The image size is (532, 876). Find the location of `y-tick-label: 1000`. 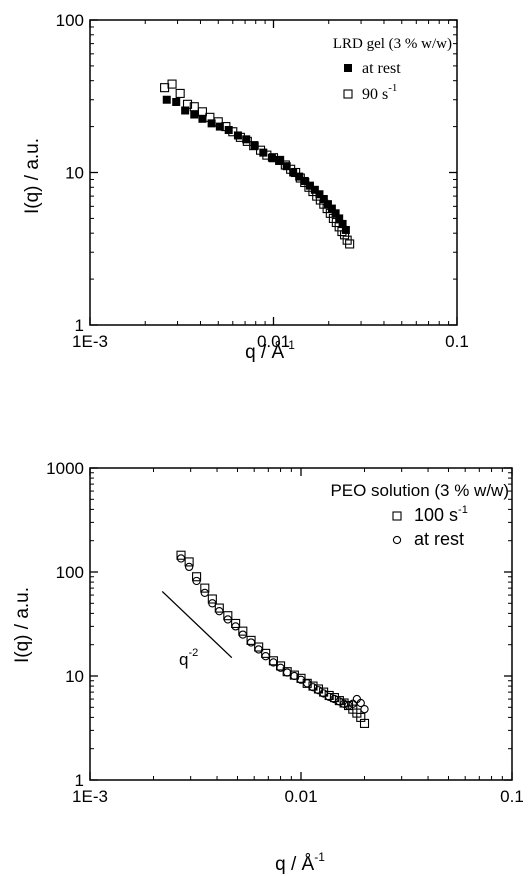

y-tick-label: 1000 is located at coordinates (65, 468).